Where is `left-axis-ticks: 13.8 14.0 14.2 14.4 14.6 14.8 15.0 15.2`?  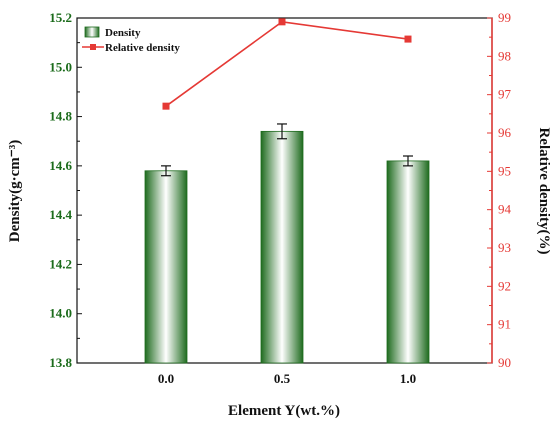 left-axis-ticks: 13.8 14.0 14.2 14.4 14.6 14.8 15.0 15.2 is located at coordinates (65, 190).